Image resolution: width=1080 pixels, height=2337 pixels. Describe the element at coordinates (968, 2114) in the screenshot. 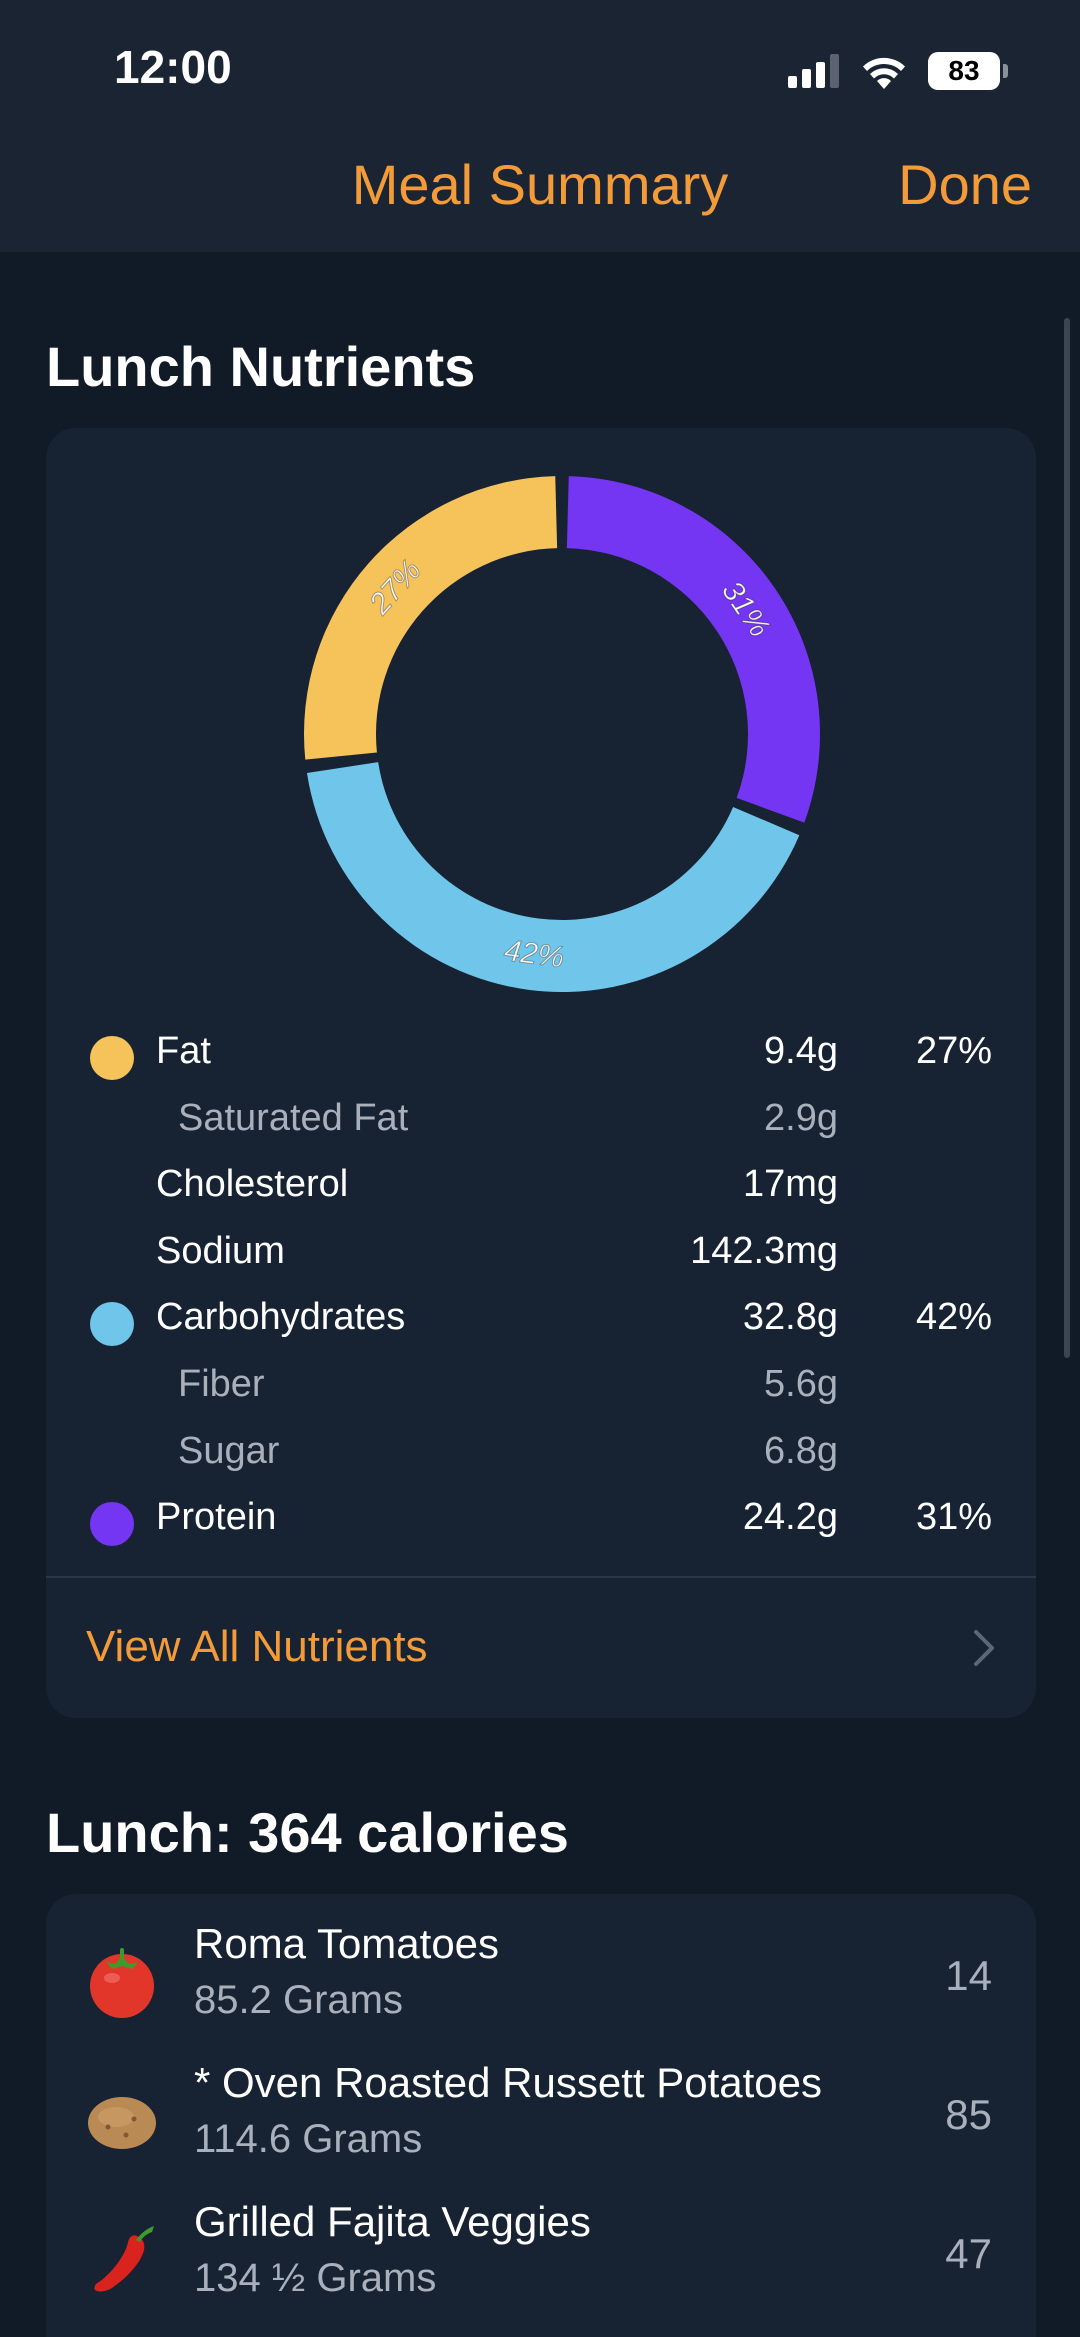

I see `food-calories: 85` at that location.